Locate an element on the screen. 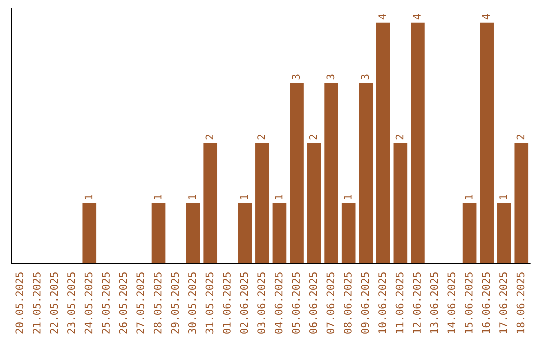 This screenshot has height=340, width=540. x-tick-label: 02.06.2025 is located at coordinates (244, 303).